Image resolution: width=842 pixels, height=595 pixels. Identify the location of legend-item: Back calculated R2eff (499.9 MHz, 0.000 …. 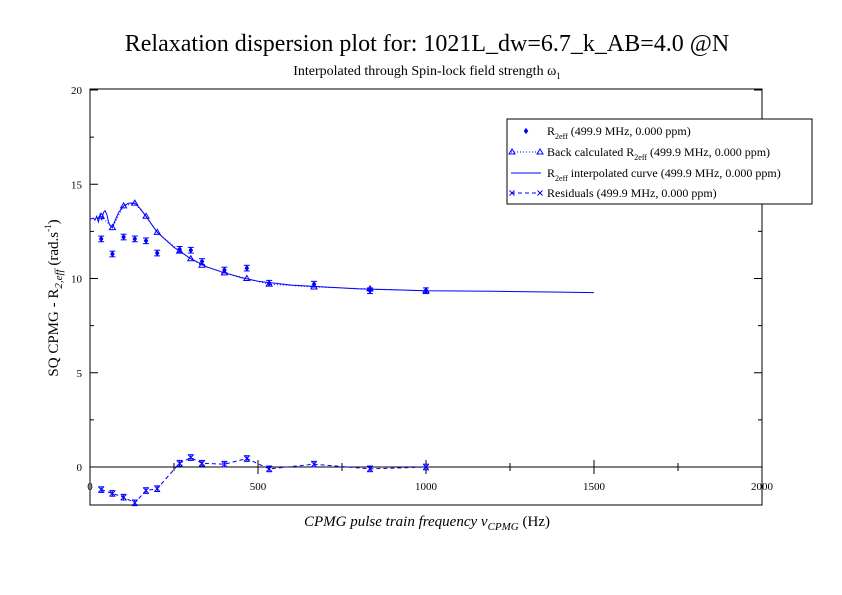
(639, 153).